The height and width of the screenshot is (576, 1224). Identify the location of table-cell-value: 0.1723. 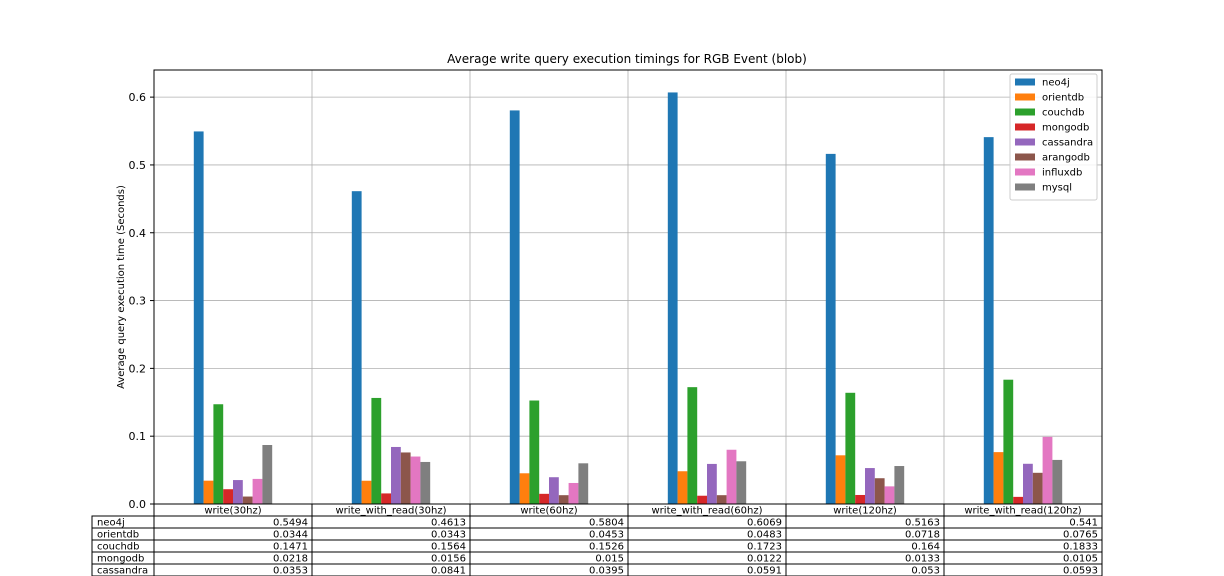
(764, 547).